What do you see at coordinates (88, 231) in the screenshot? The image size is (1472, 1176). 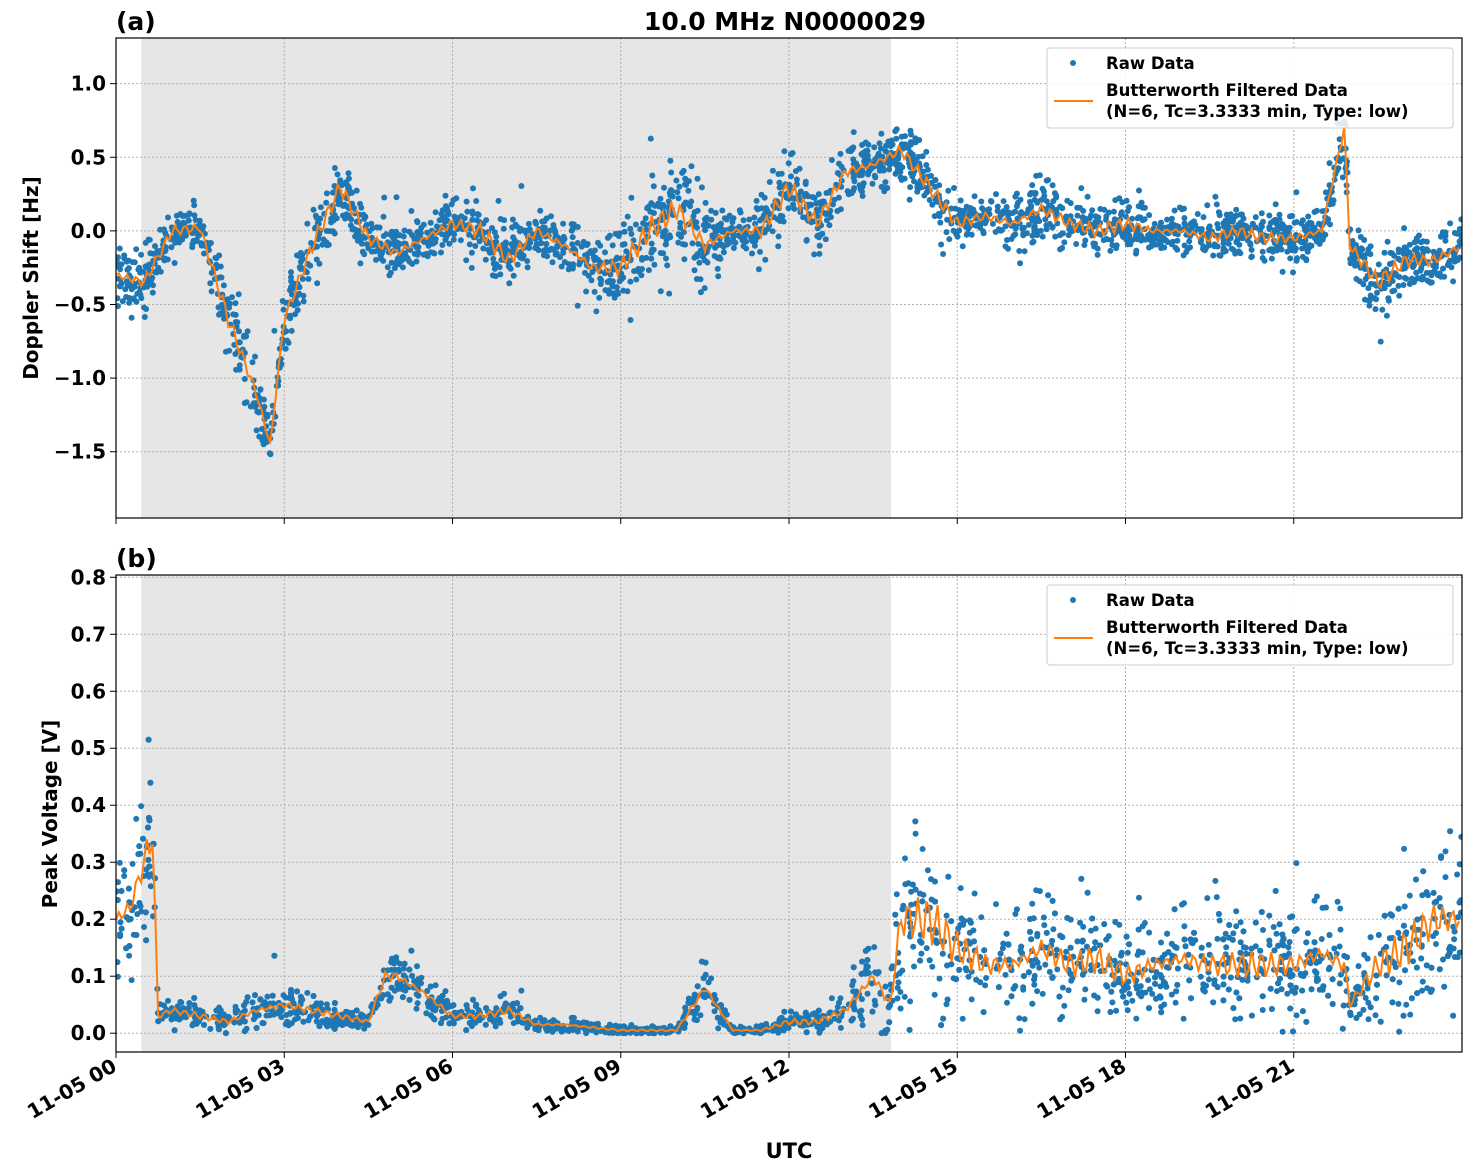 I see `y-tick-label: 0.0` at bounding box center [88, 231].